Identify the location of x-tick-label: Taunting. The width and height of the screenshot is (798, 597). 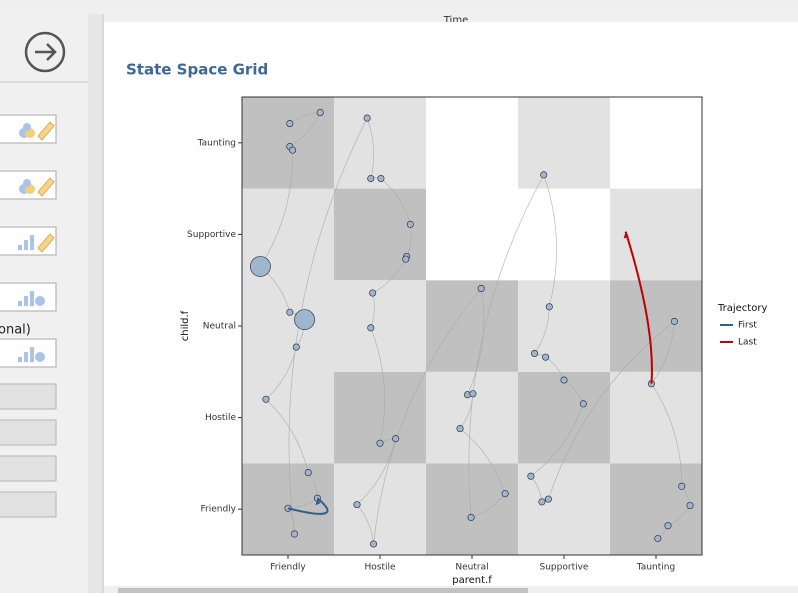
(655, 568).